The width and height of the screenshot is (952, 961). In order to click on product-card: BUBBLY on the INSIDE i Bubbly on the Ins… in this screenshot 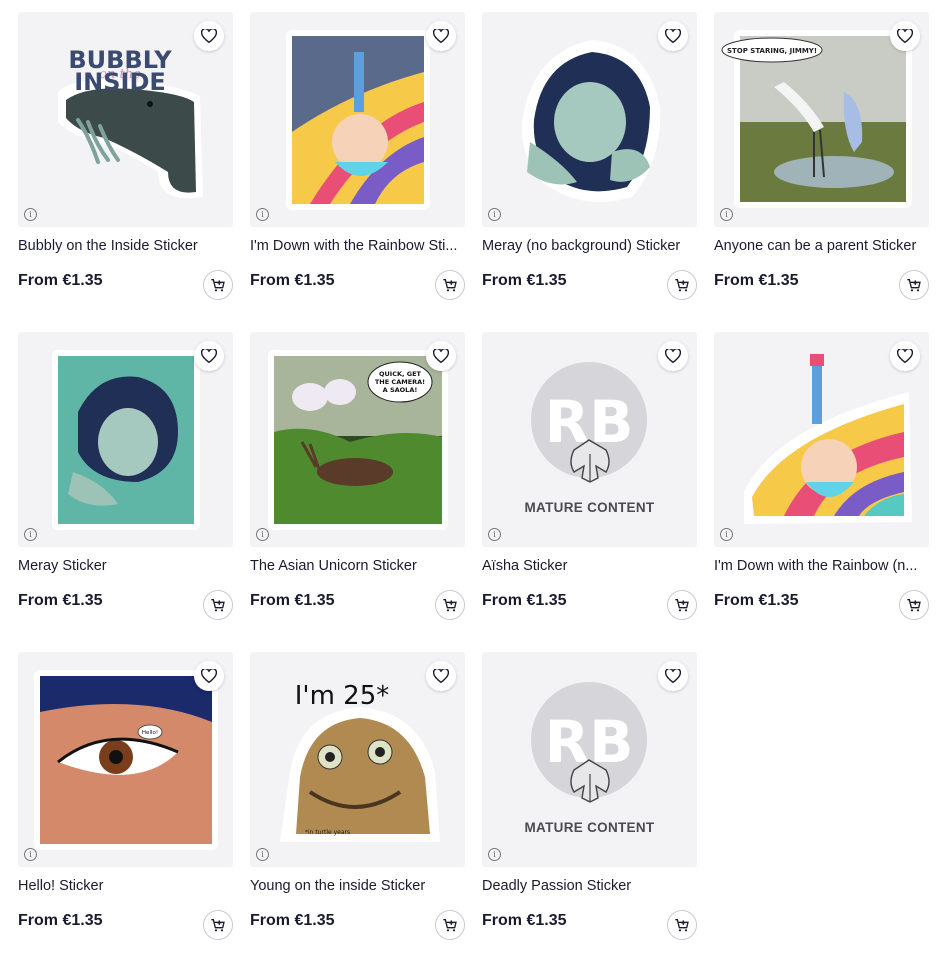, I will do `click(125, 158)`.